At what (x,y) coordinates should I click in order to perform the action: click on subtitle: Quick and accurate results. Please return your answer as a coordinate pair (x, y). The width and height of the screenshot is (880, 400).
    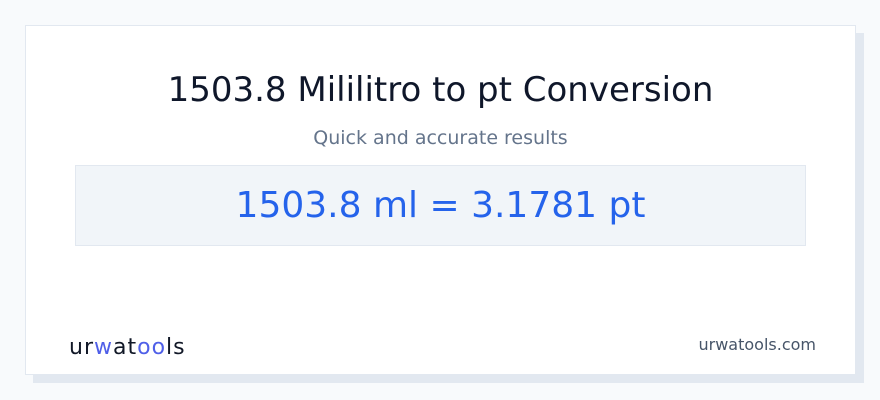
    Looking at the image, I should click on (440, 138).